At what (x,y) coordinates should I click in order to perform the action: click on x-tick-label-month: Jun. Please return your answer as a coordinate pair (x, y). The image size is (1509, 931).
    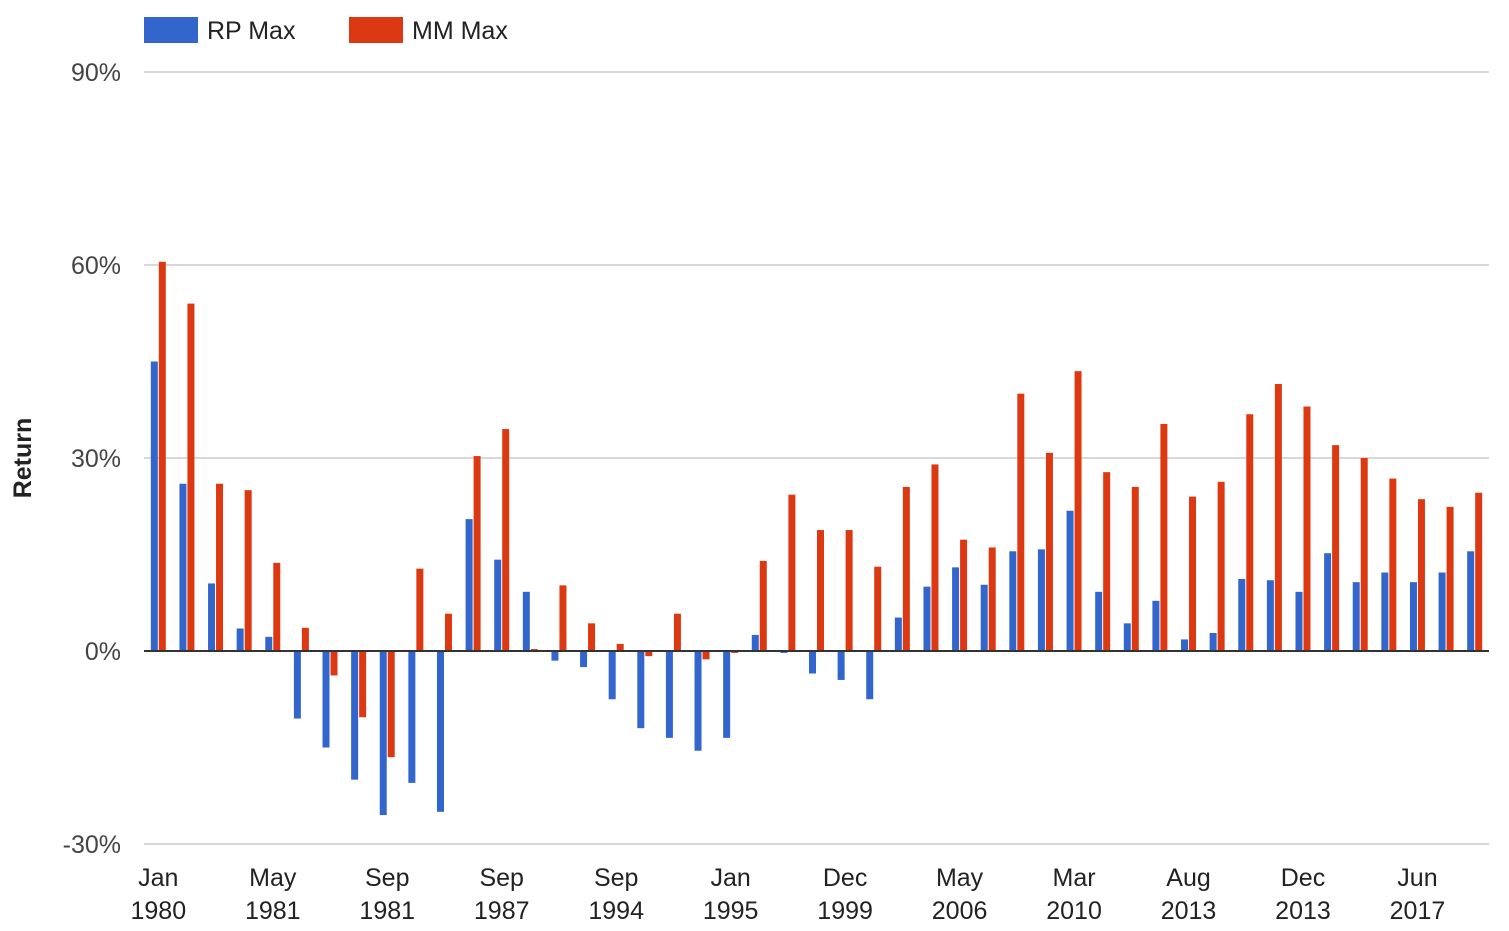
    Looking at the image, I should click on (1417, 878).